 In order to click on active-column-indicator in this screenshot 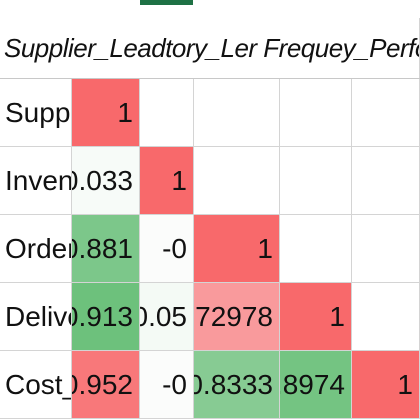, I will do `click(166, 2)`.